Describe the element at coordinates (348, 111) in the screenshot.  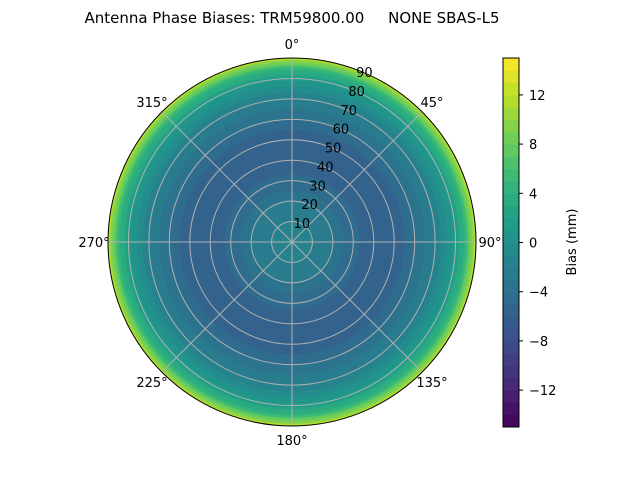
I see `radial-tick-label: 70` at that location.